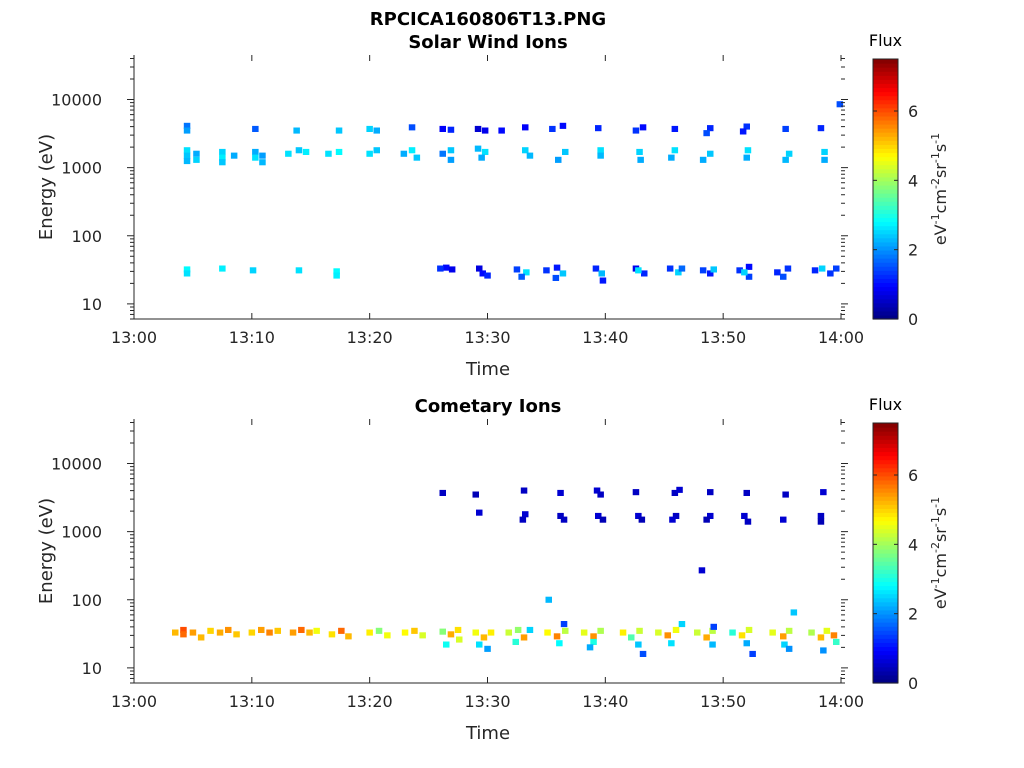  Describe the element at coordinates (86, 600) in the screenshot. I see `y-tick-label: 100` at that location.